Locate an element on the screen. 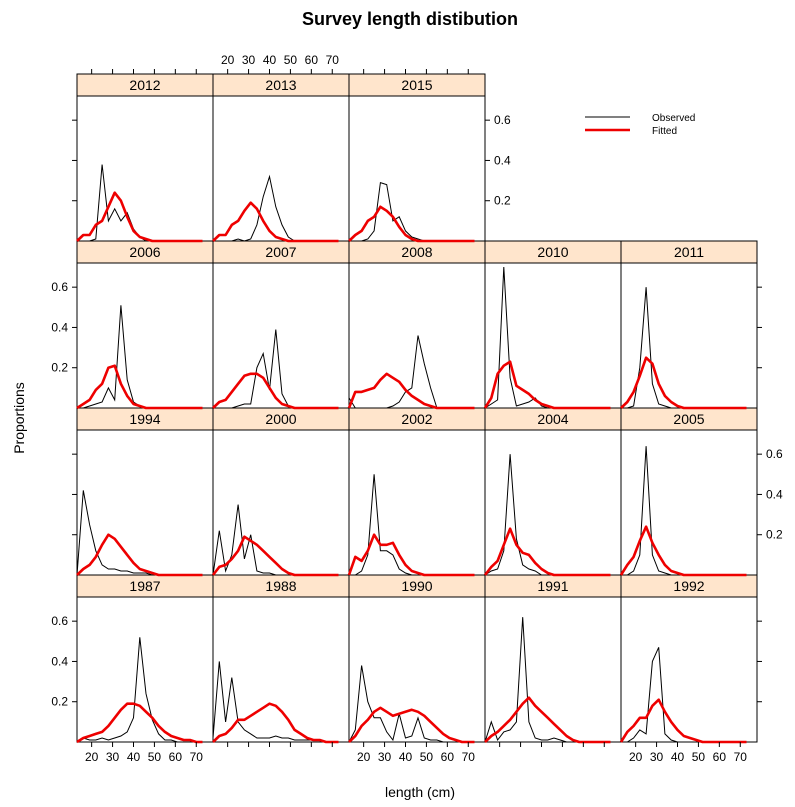  strip-label-1988: 1988 is located at coordinates (280, 586).